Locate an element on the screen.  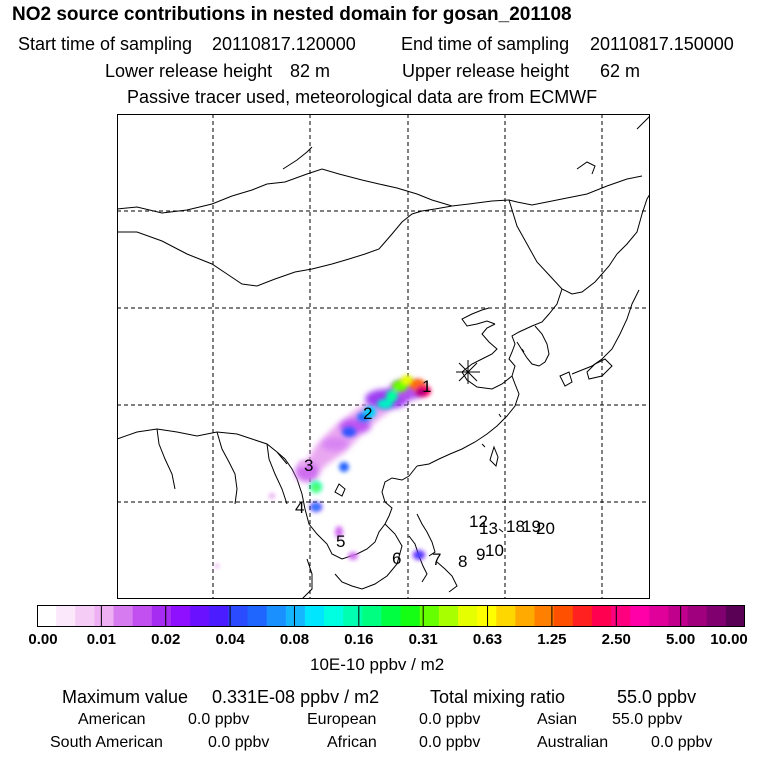
european-label: European is located at coordinates (342, 719).